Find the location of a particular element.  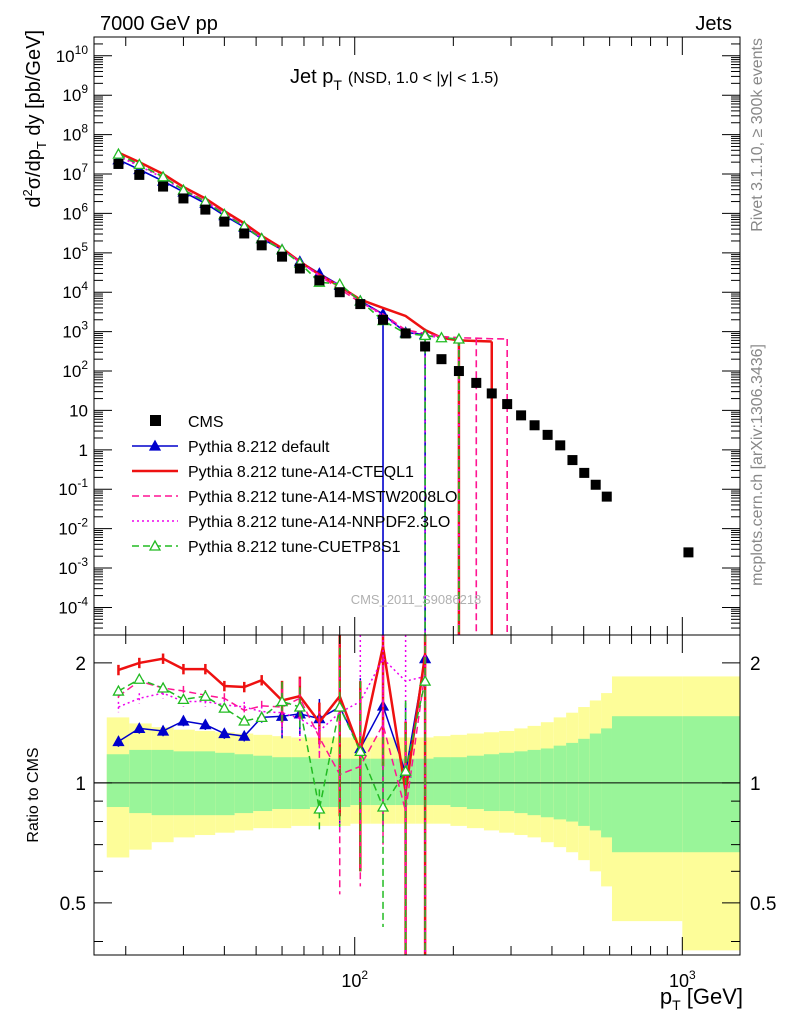

y-tick-label: 1 is located at coordinates (83, 450).